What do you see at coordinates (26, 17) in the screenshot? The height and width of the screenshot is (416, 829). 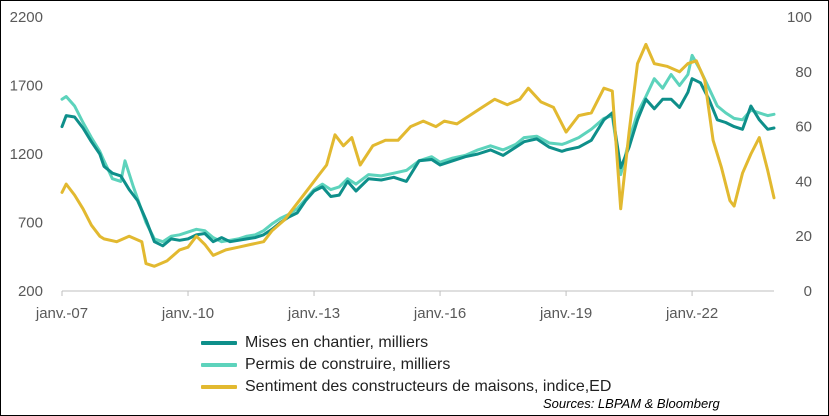 I see `y-left-tick-label: 2200` at bounding box center [26, 17].